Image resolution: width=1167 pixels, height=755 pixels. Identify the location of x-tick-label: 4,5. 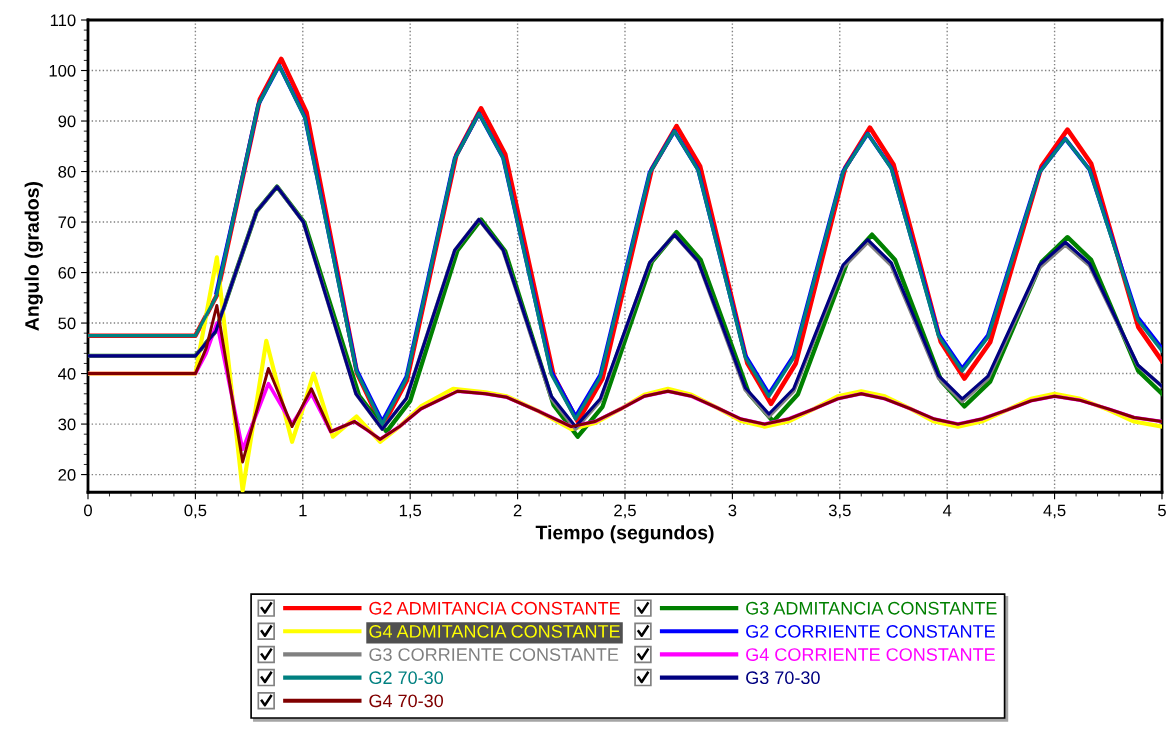
(1054, 511).